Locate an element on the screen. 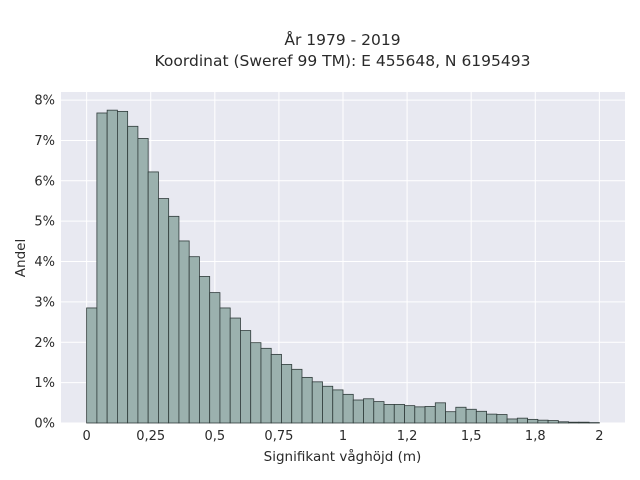 The width and height of the screenshot is (640, 480). x-tick-label: 1,2 is located at coordinates (407, 436).